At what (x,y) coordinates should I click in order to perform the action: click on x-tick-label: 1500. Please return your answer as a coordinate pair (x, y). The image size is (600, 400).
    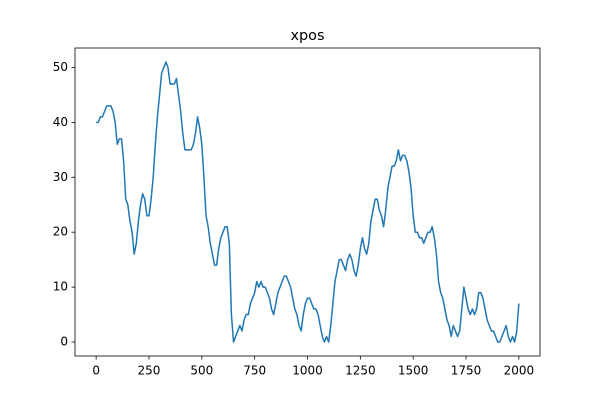
    Looking at the image, I should click on (413, 371).